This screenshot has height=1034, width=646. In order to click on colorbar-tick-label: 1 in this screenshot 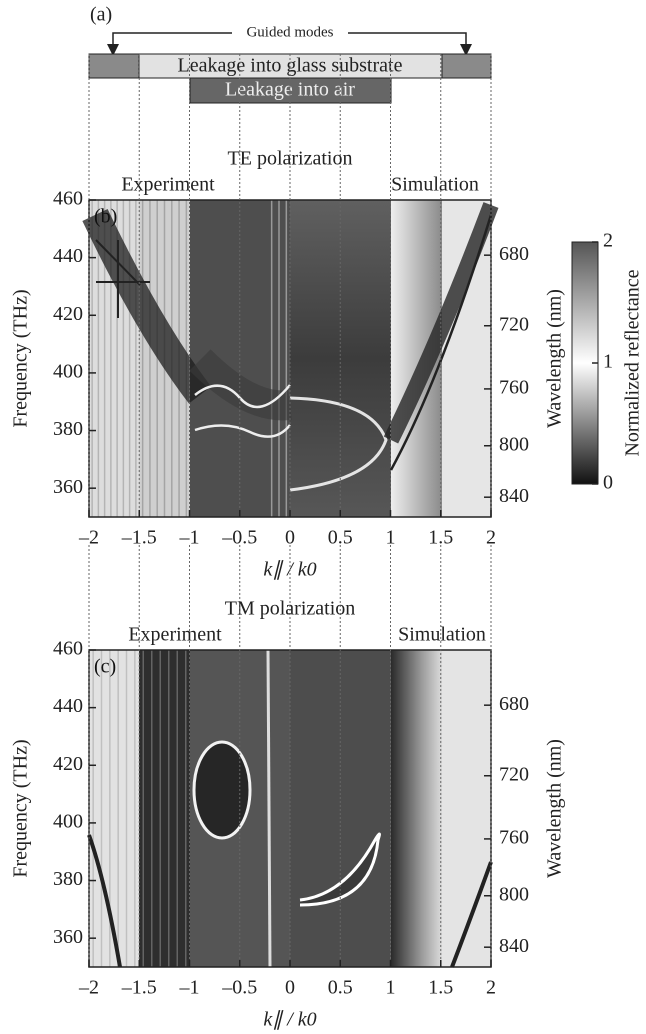, I will do `click(608, 362)`.